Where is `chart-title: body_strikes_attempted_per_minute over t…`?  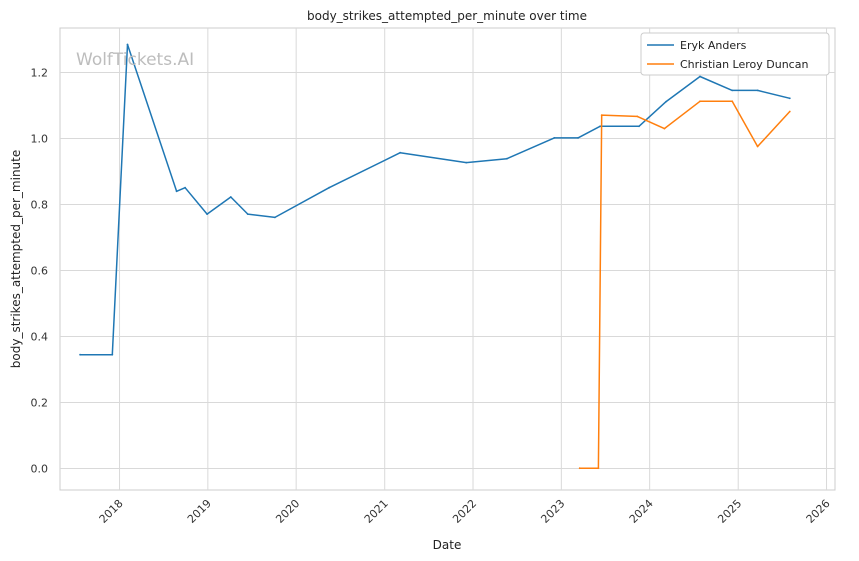
chart-title: body_strikes_attempted_per_minute over t… is located at coordinates (447, 16).